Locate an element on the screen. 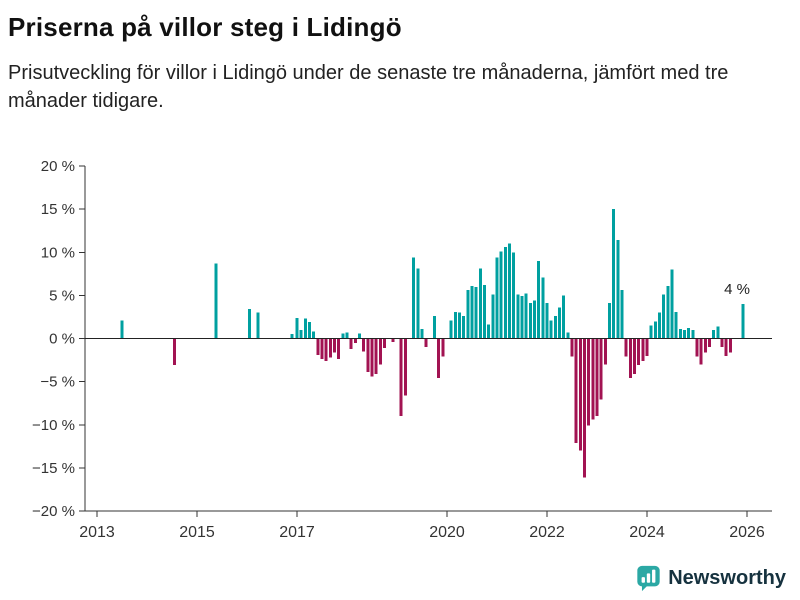 The image size is (800, 600). brand-footer: Newsworthy is located at coordinates (711, 578).